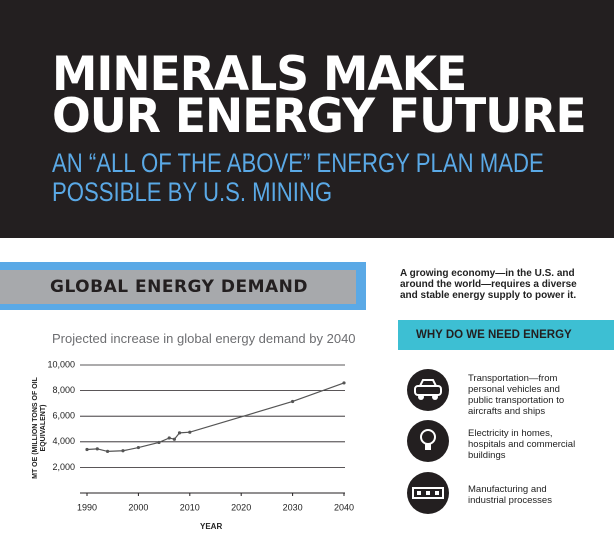 The width and height of the screenshot is (614, 557). I want to click on section-title: GLOBAL ENERGY DEMAND, so click(179, 287).